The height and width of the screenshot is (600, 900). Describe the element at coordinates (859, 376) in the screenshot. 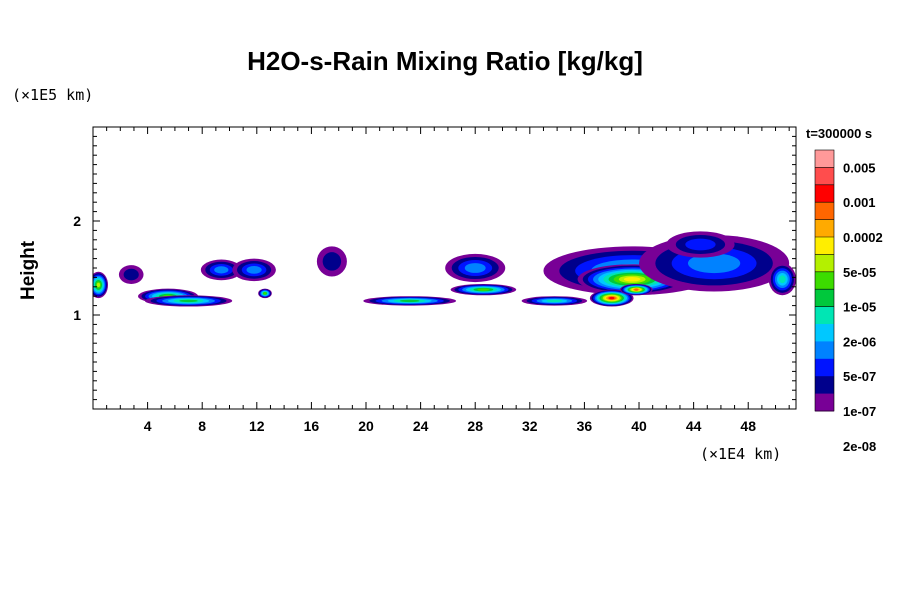

I see `legend-label: 5e-07` at that location.